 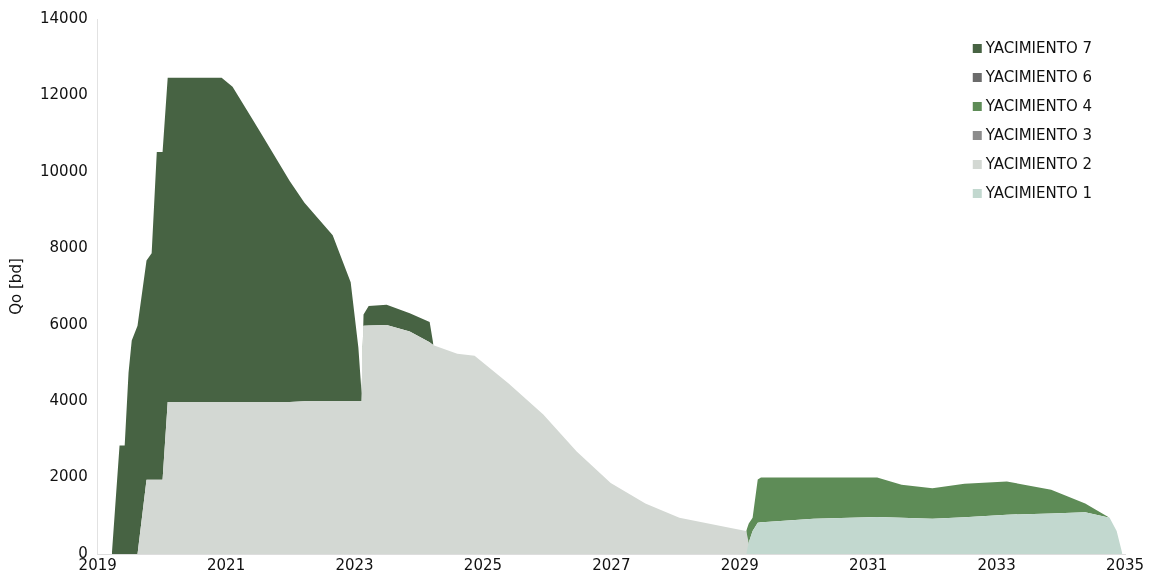 I want to click on x-tick-label: 2031, so click(x=868, y=564).